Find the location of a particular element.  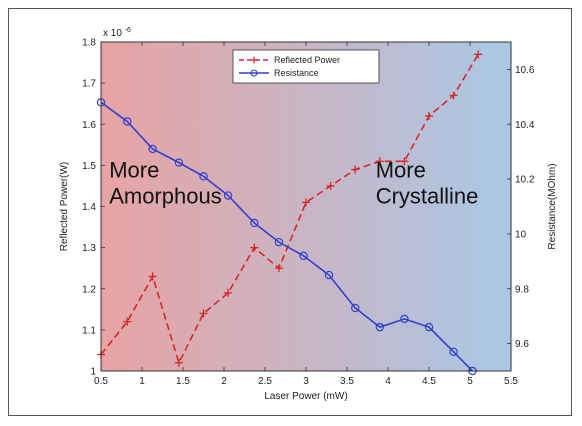

x-tick-label: 1 is located at coordinates (142, 381).